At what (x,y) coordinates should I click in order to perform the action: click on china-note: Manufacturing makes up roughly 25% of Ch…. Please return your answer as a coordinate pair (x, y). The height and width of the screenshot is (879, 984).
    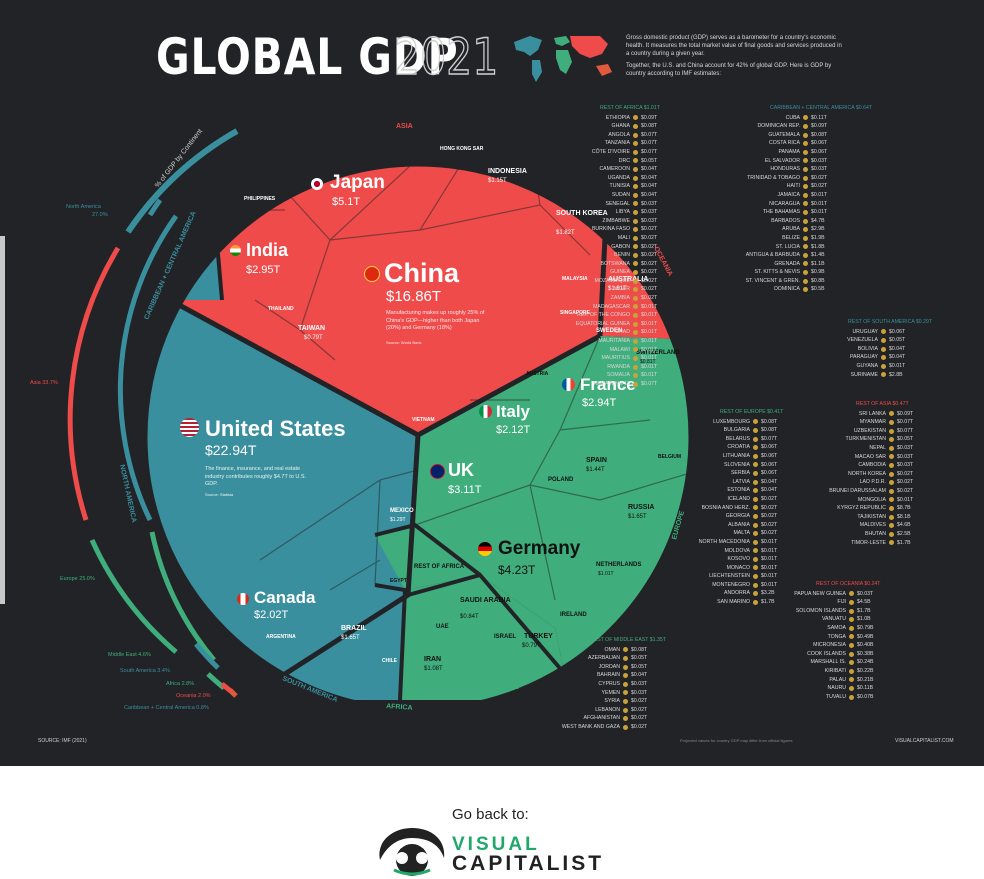
    Looking at the image, I should click on (435, 320).